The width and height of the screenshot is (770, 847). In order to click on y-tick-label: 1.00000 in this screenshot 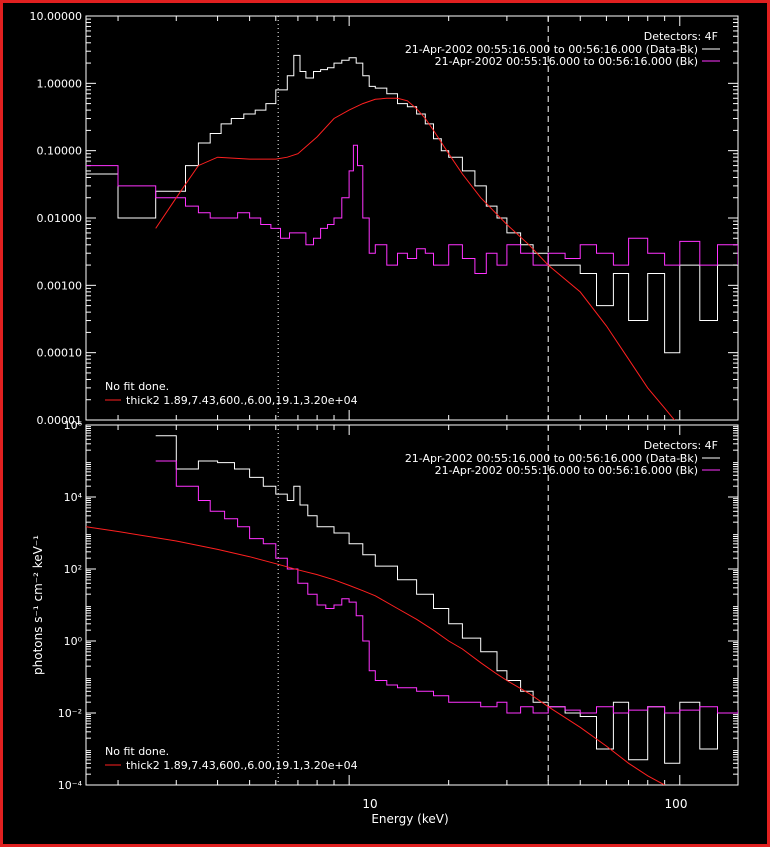, I will do `click(60, 83)`.